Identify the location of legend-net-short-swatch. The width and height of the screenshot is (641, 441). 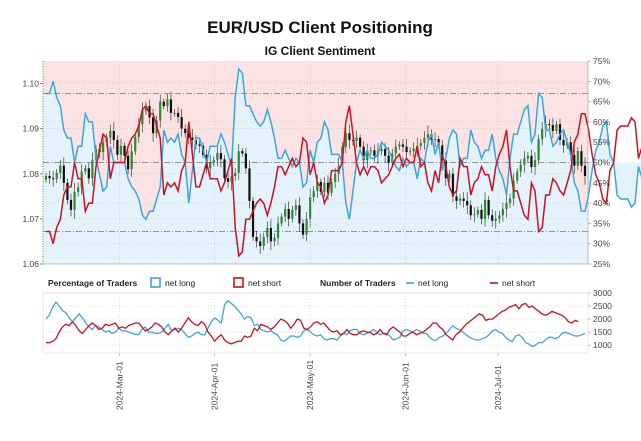
(238, 282).